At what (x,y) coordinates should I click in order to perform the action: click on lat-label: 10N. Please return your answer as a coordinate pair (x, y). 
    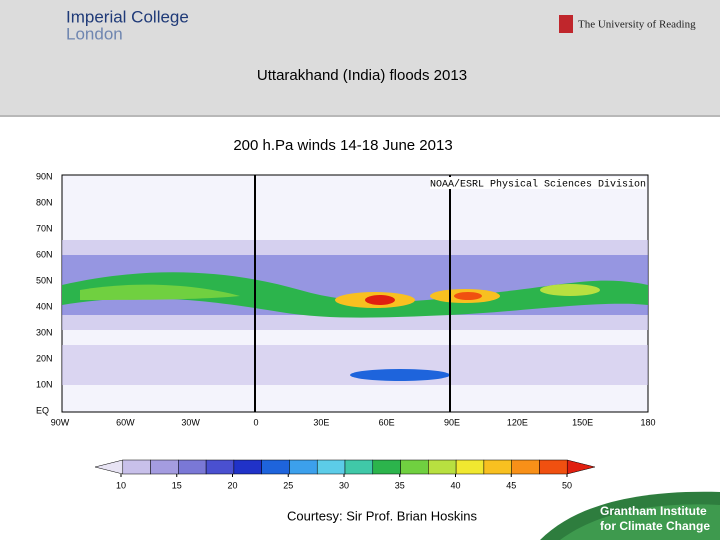
    Looking at the image, I should click on (44, 384).